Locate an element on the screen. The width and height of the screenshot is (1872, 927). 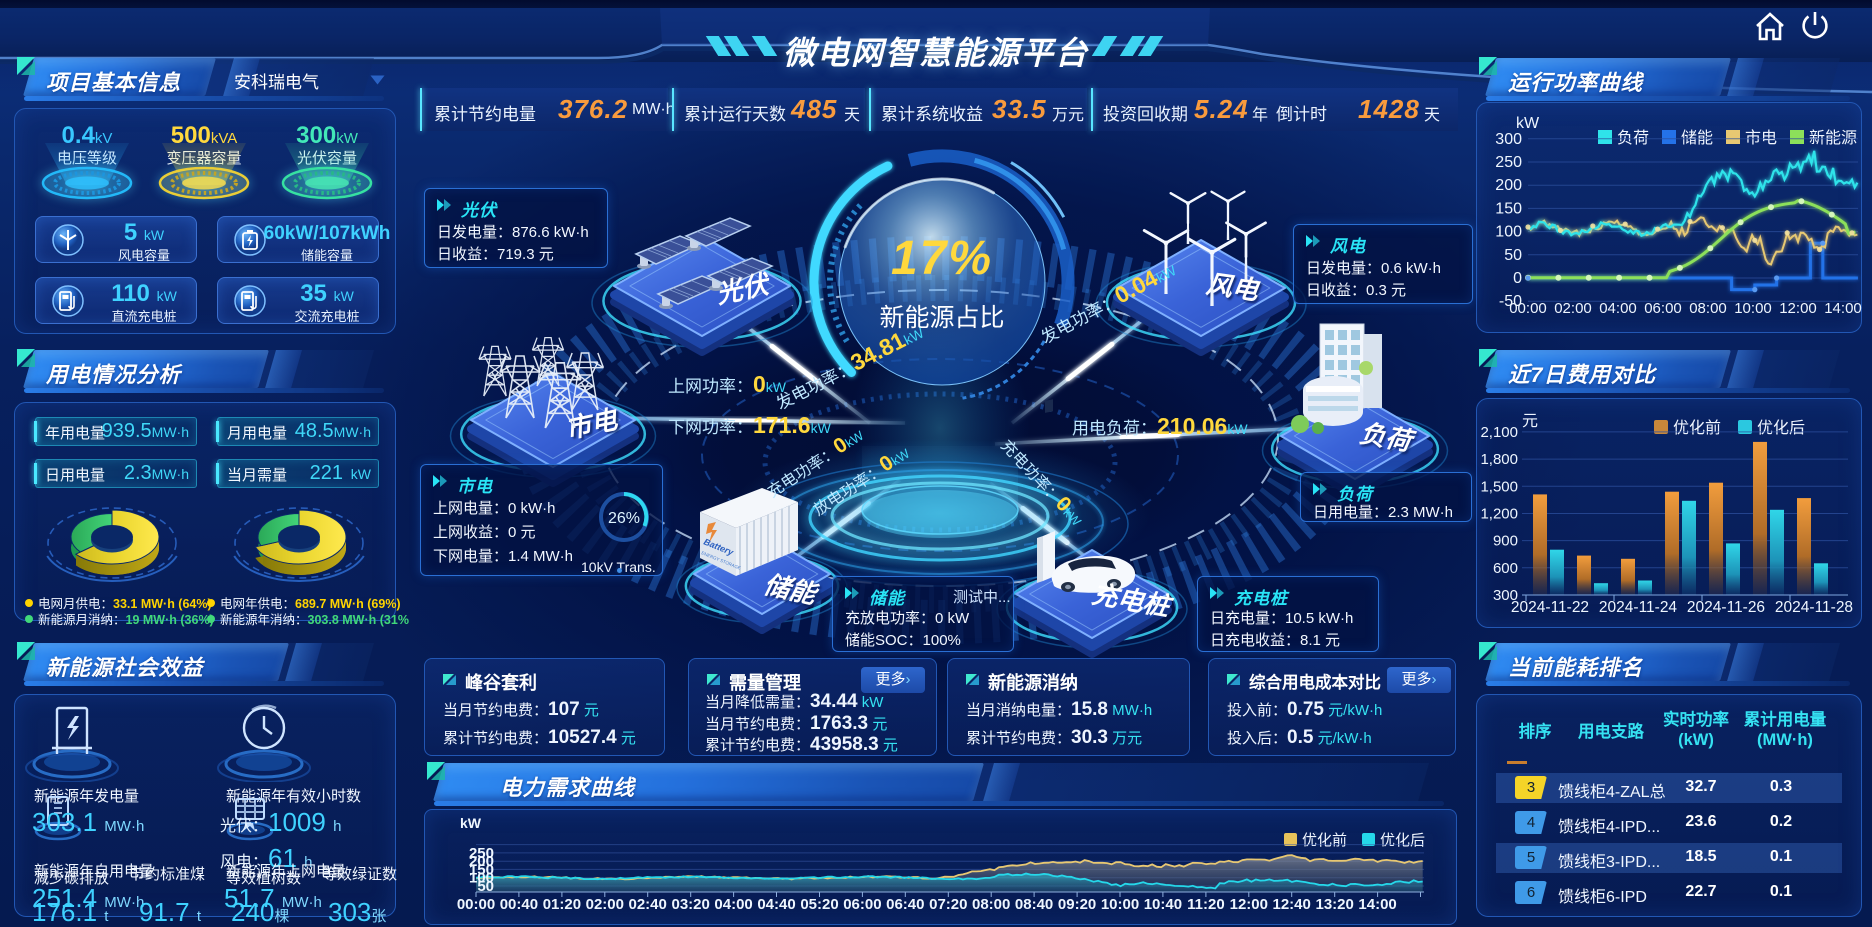
svg-text: 04:40 is located at coordinates (776, 904).